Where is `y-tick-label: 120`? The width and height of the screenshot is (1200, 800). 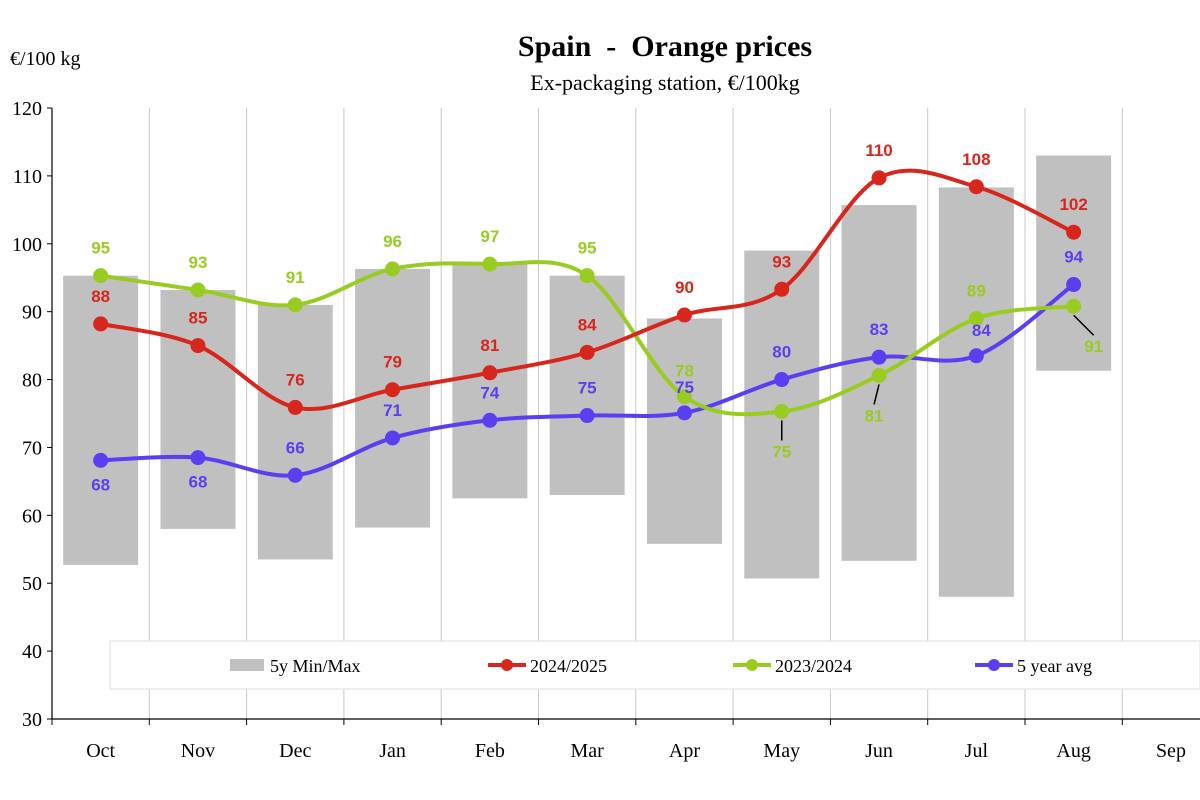
y-tick-label: 120 is located at coordinates (27, 109).